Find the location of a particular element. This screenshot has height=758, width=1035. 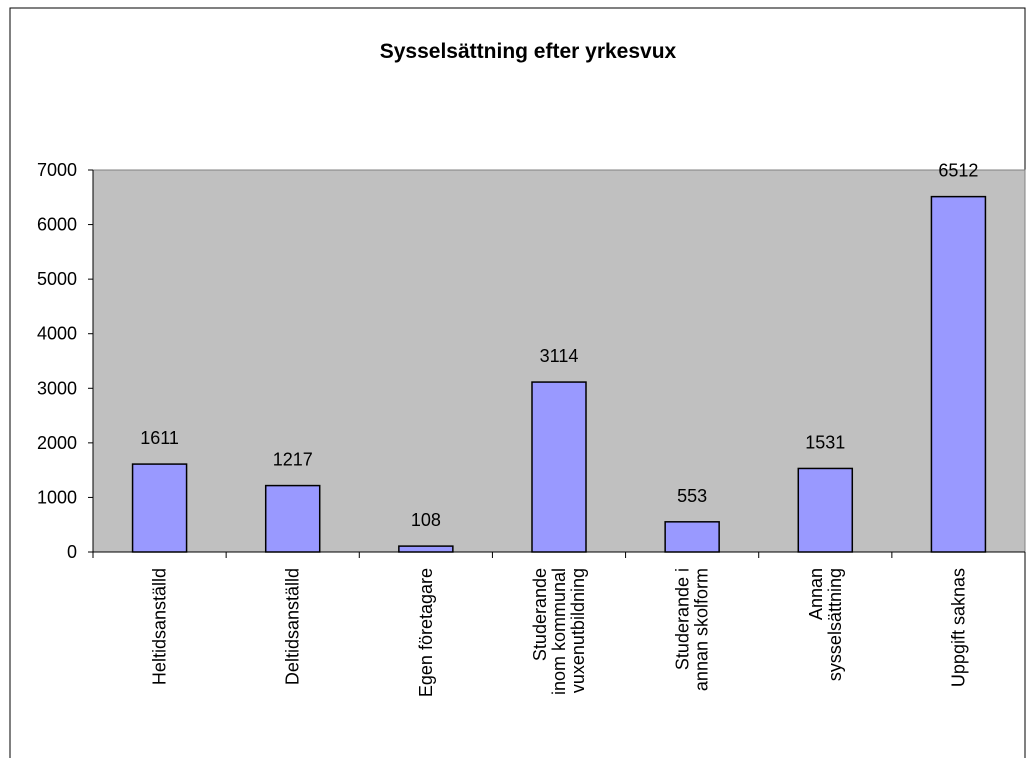

x-tick-label: Uppgift saknas is located at coordinates (958, 627).